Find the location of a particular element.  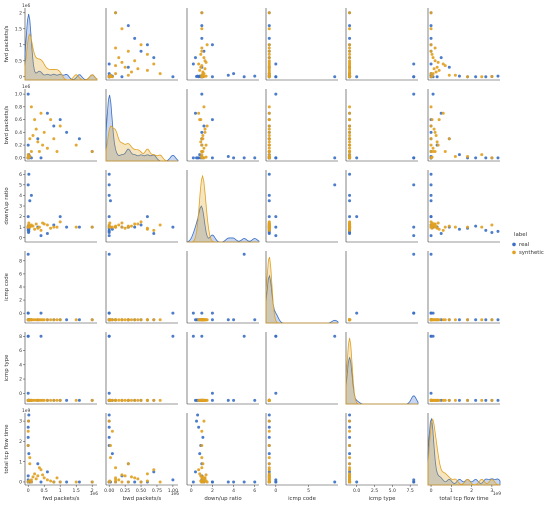

y-tick-label: 0.2 is located at coordinates (18, 146).